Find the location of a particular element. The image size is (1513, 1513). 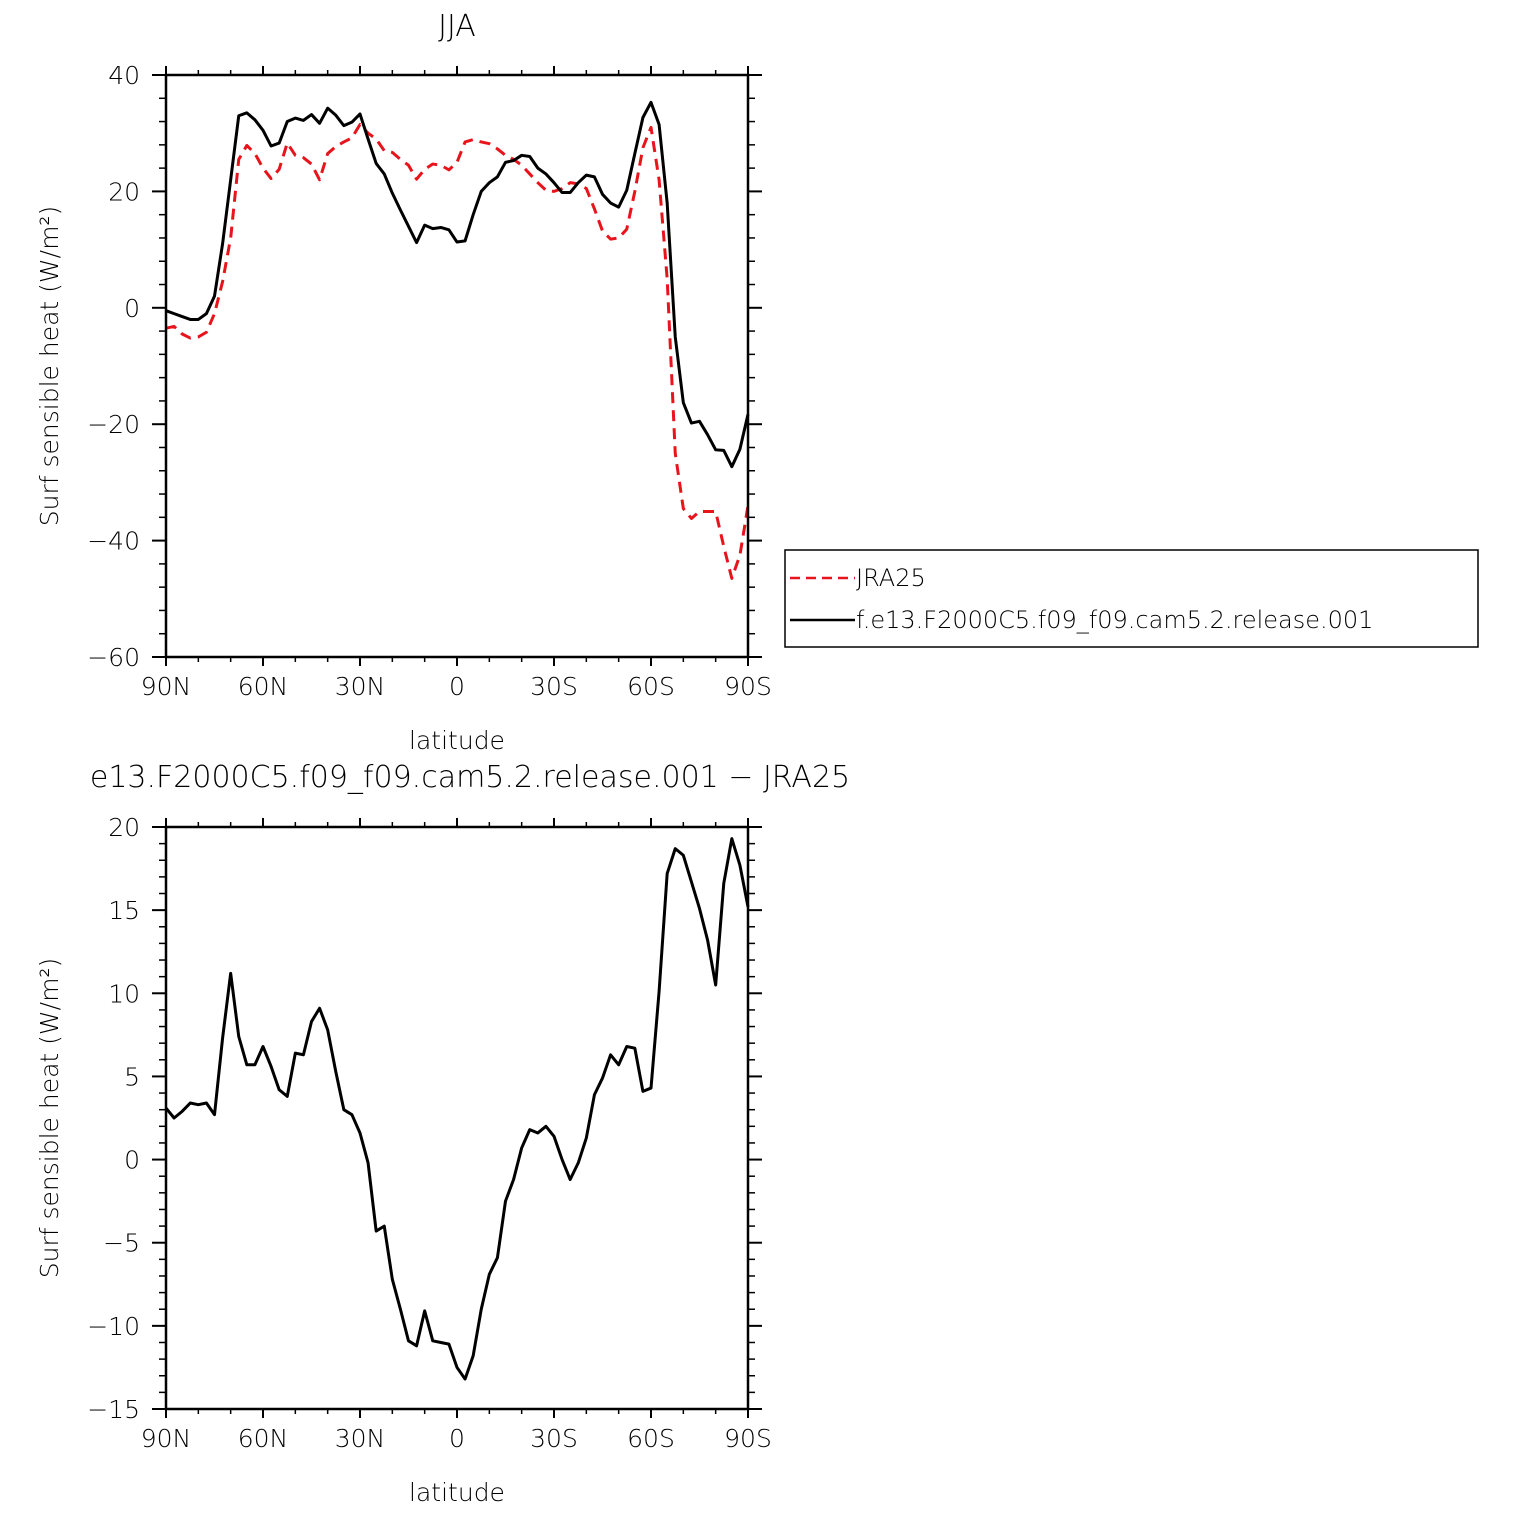

bottom-x-tick-label: 30S is located at coordinates (554, 1438).